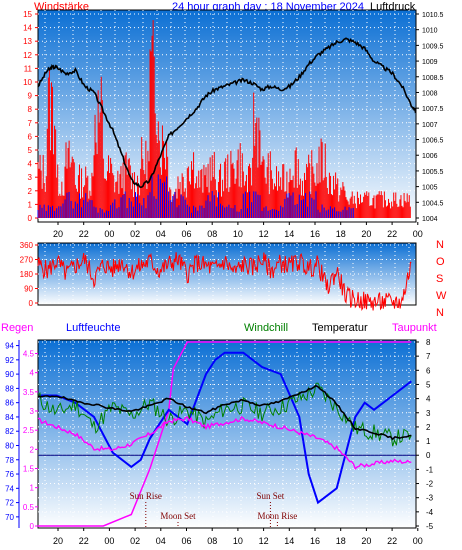 Image resolution: width=462 pixels, height=550 pixels. I want to click on temperature-tick-label: -5, so click(430, 526).